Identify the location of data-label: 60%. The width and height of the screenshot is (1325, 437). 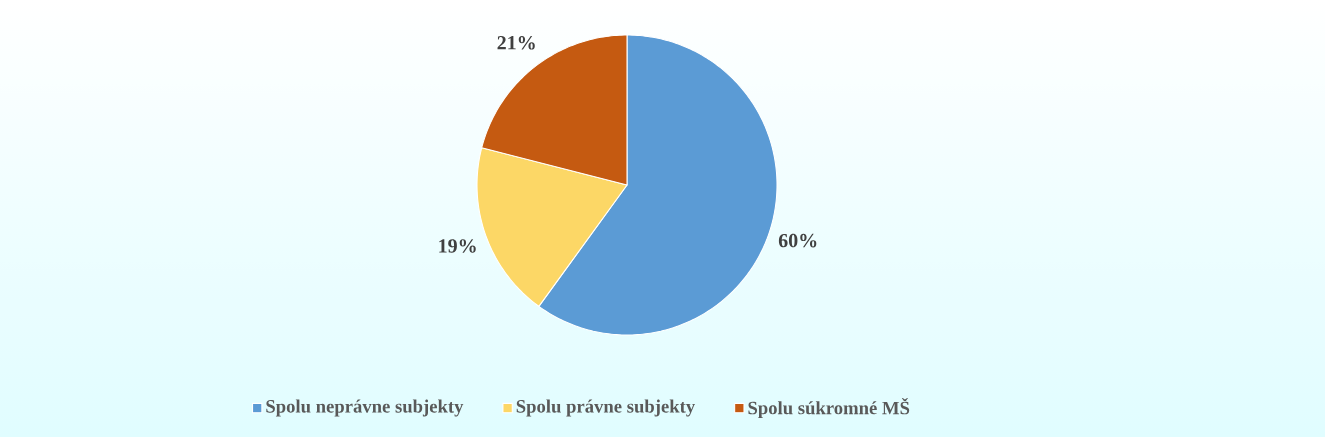
(797, 240).